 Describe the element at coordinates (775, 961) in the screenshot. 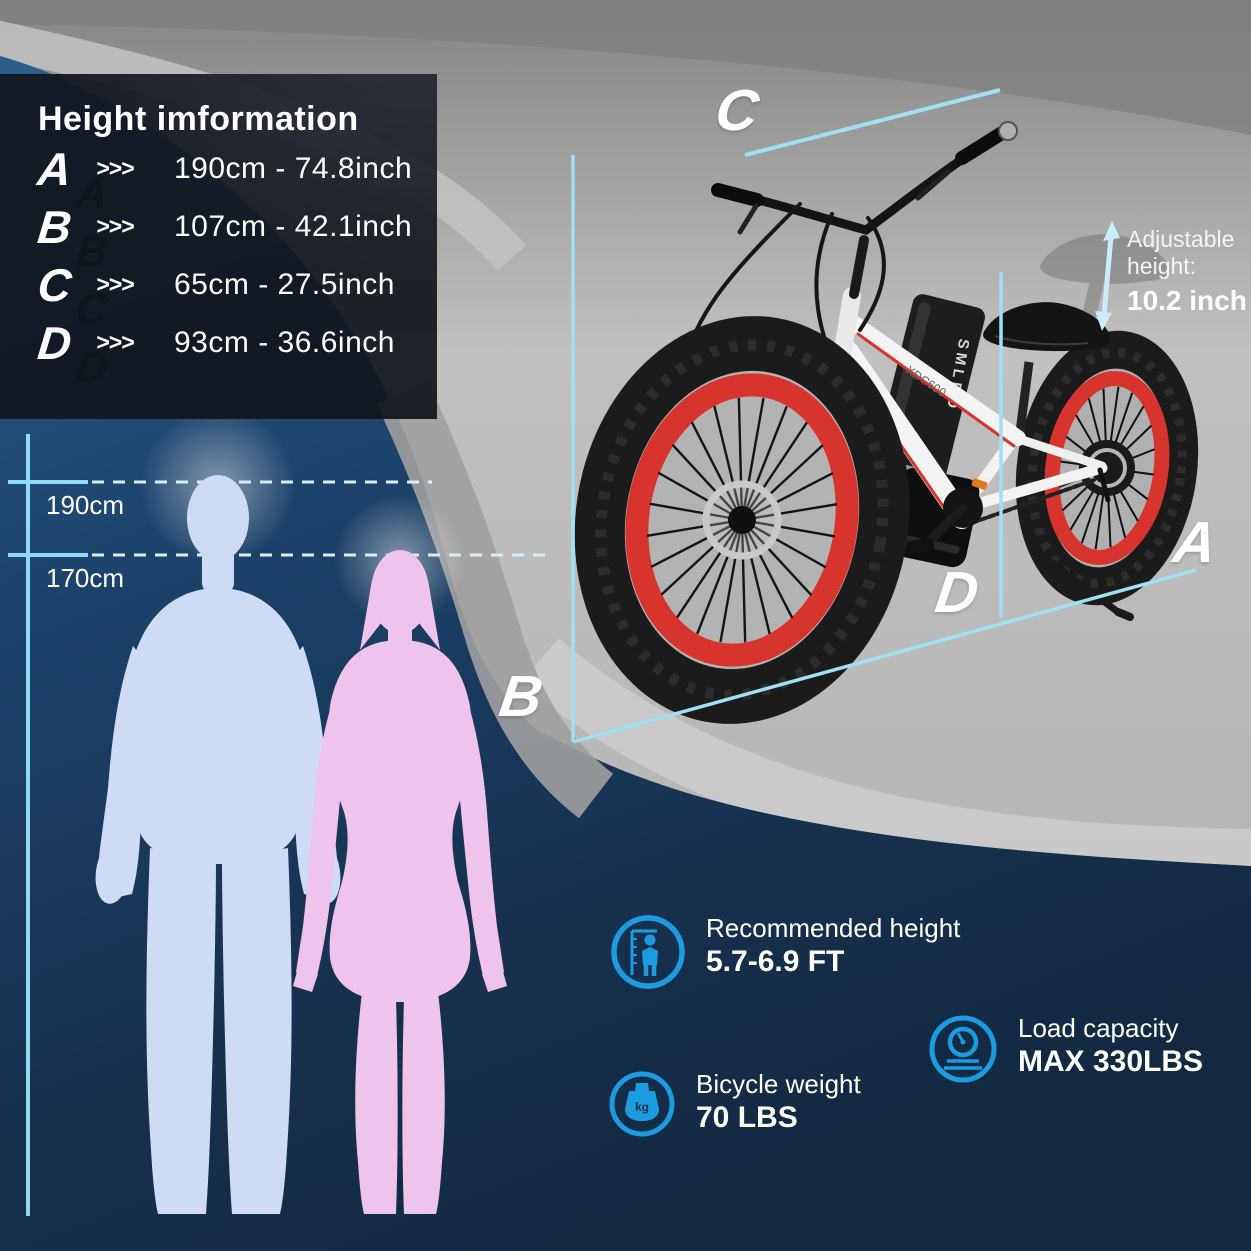

I see `spec-value: 5.7-6.9 FT` at that location.